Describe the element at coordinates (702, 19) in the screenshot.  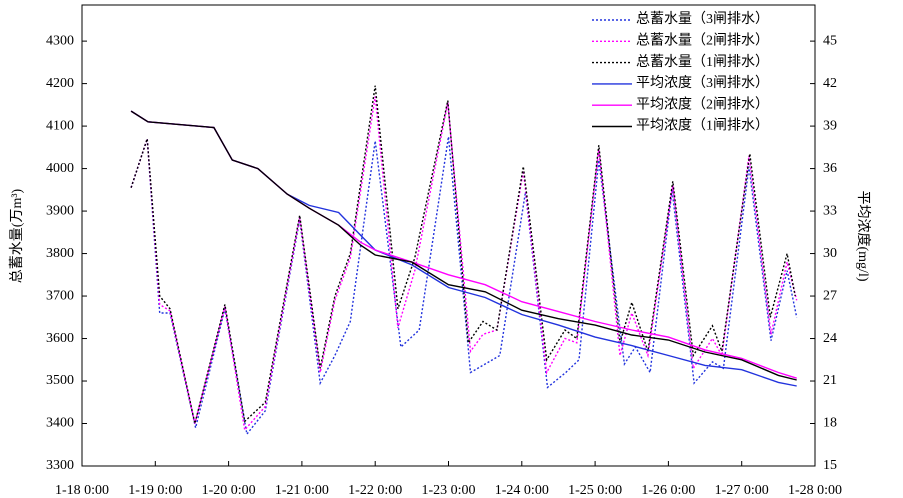
I see `legend-label: 总蓄水量（3闸排水）` at that location.